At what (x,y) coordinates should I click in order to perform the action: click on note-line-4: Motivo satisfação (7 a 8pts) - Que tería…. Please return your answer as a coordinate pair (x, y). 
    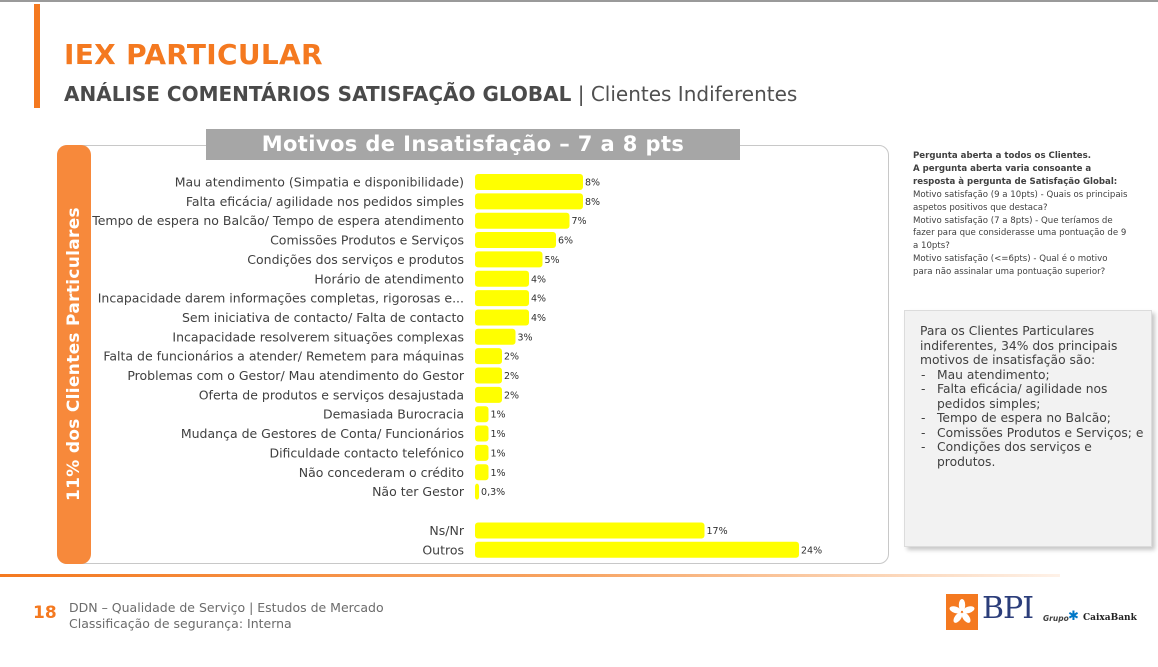
    Looking at the image, I should click on (1020, 233).